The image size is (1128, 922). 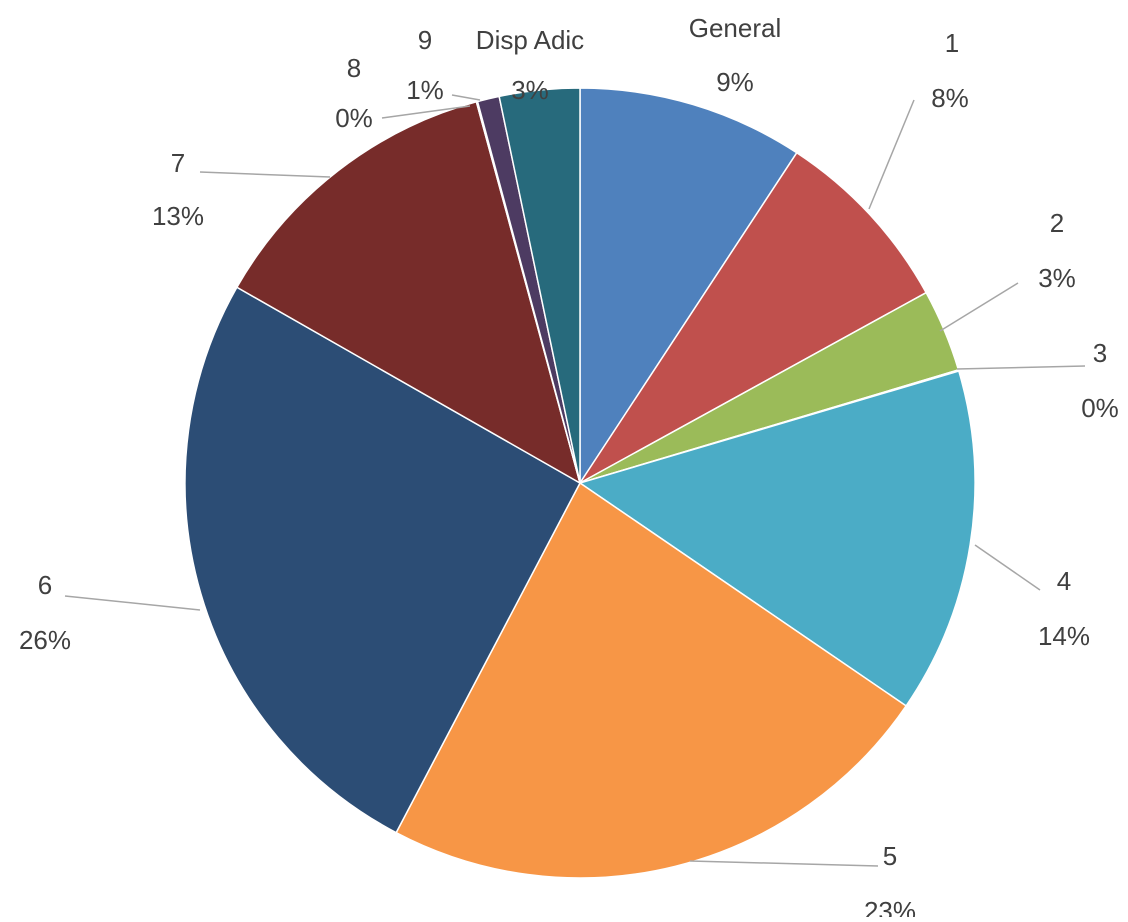 I want to click on pie-slice-general, so click(x=688, y=286).